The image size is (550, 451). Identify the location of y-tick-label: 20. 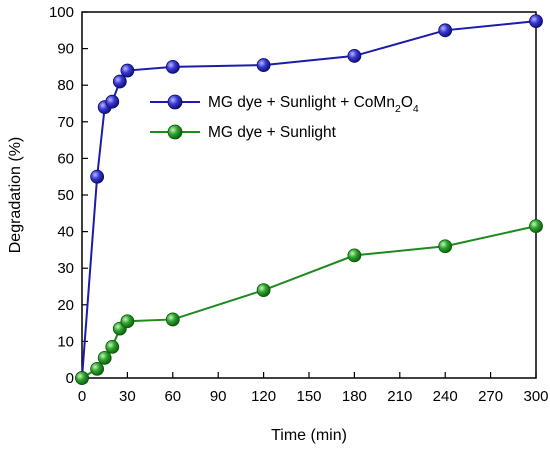
(65, 305).